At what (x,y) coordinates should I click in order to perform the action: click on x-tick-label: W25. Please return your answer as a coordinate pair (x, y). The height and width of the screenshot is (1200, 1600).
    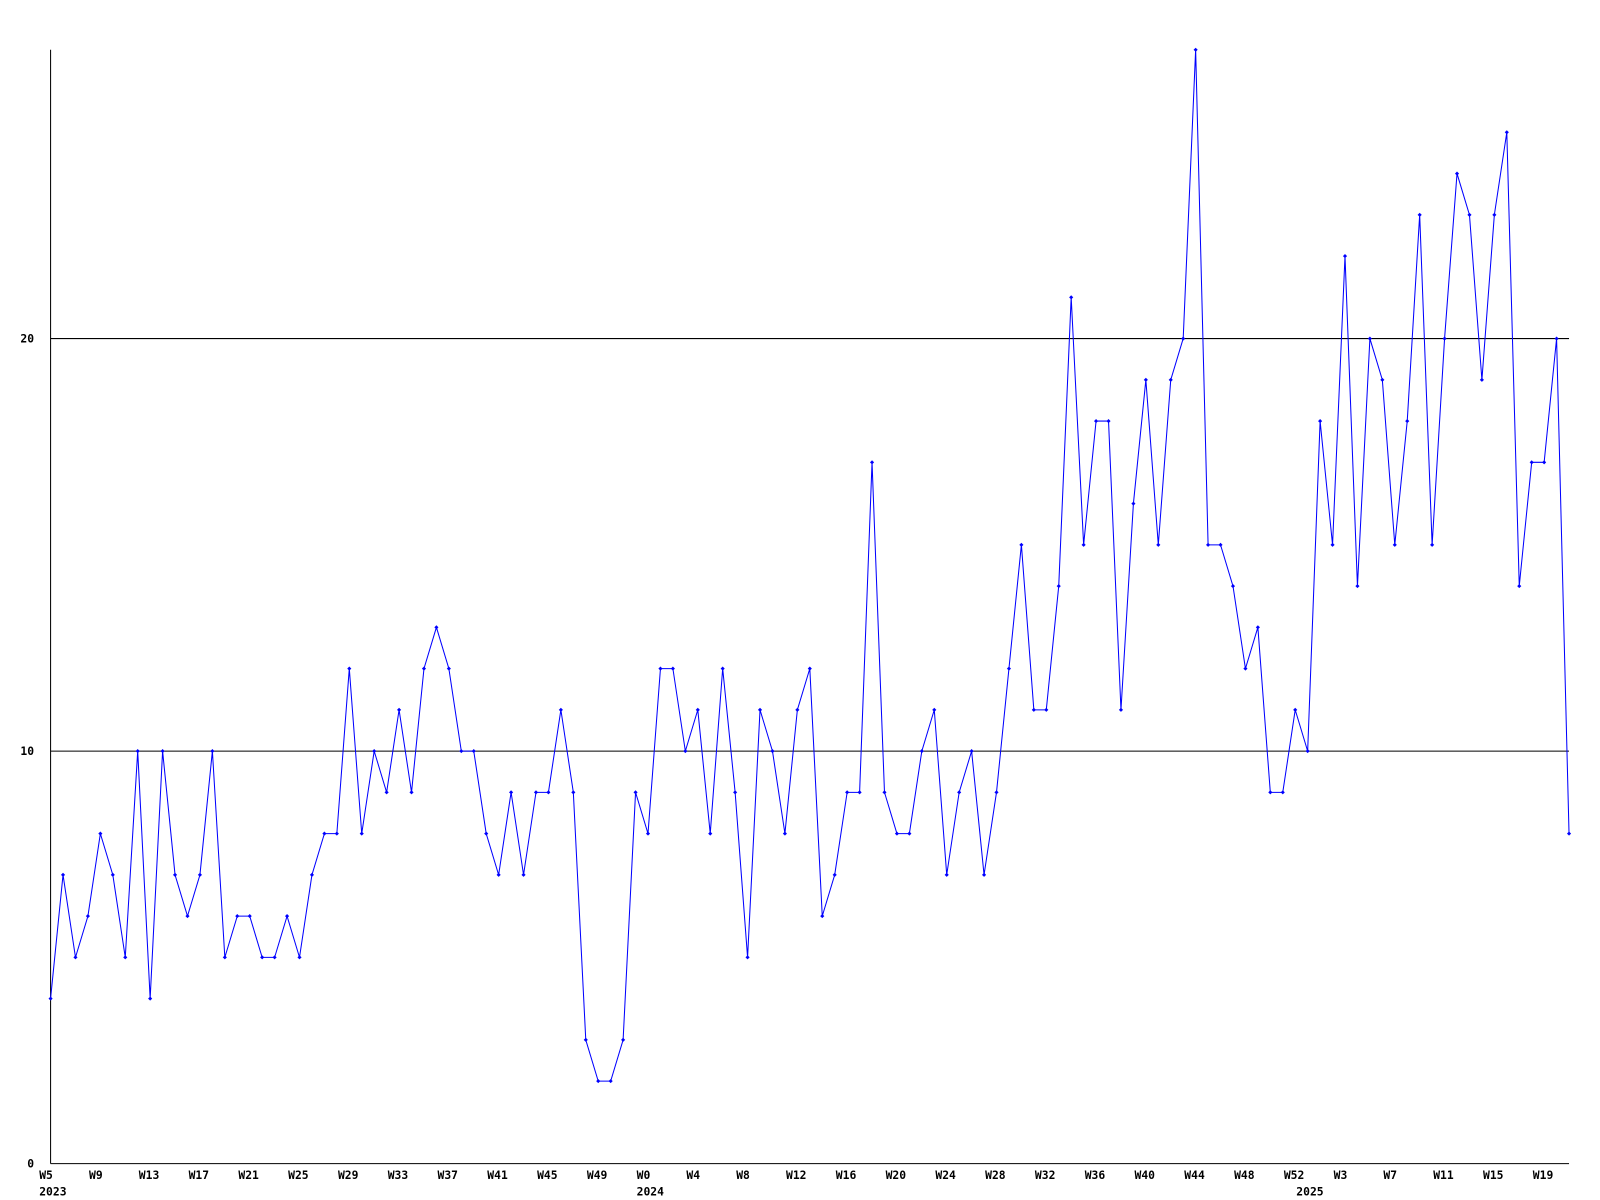
    Looking at the image, I should click on (298, 1175).